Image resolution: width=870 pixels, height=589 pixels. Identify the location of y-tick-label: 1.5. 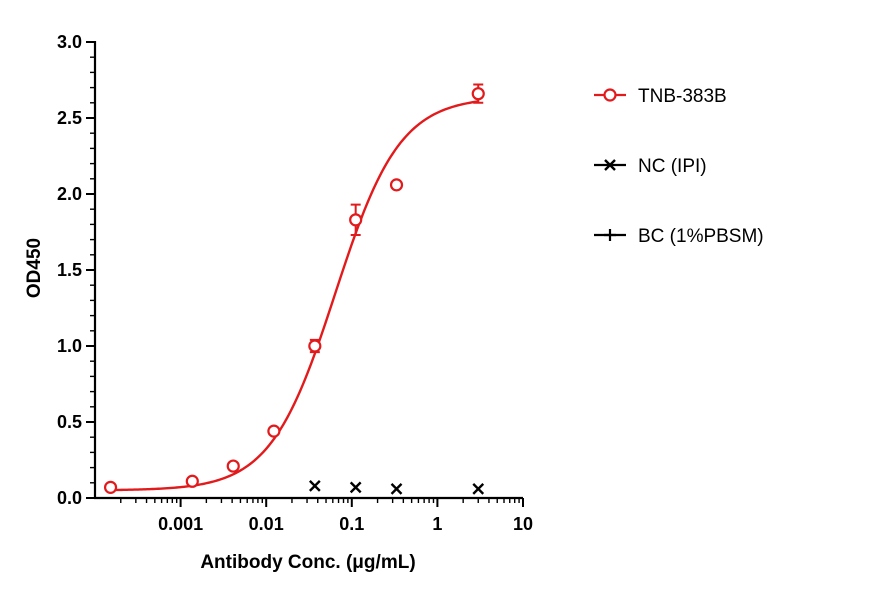
(69, 270).